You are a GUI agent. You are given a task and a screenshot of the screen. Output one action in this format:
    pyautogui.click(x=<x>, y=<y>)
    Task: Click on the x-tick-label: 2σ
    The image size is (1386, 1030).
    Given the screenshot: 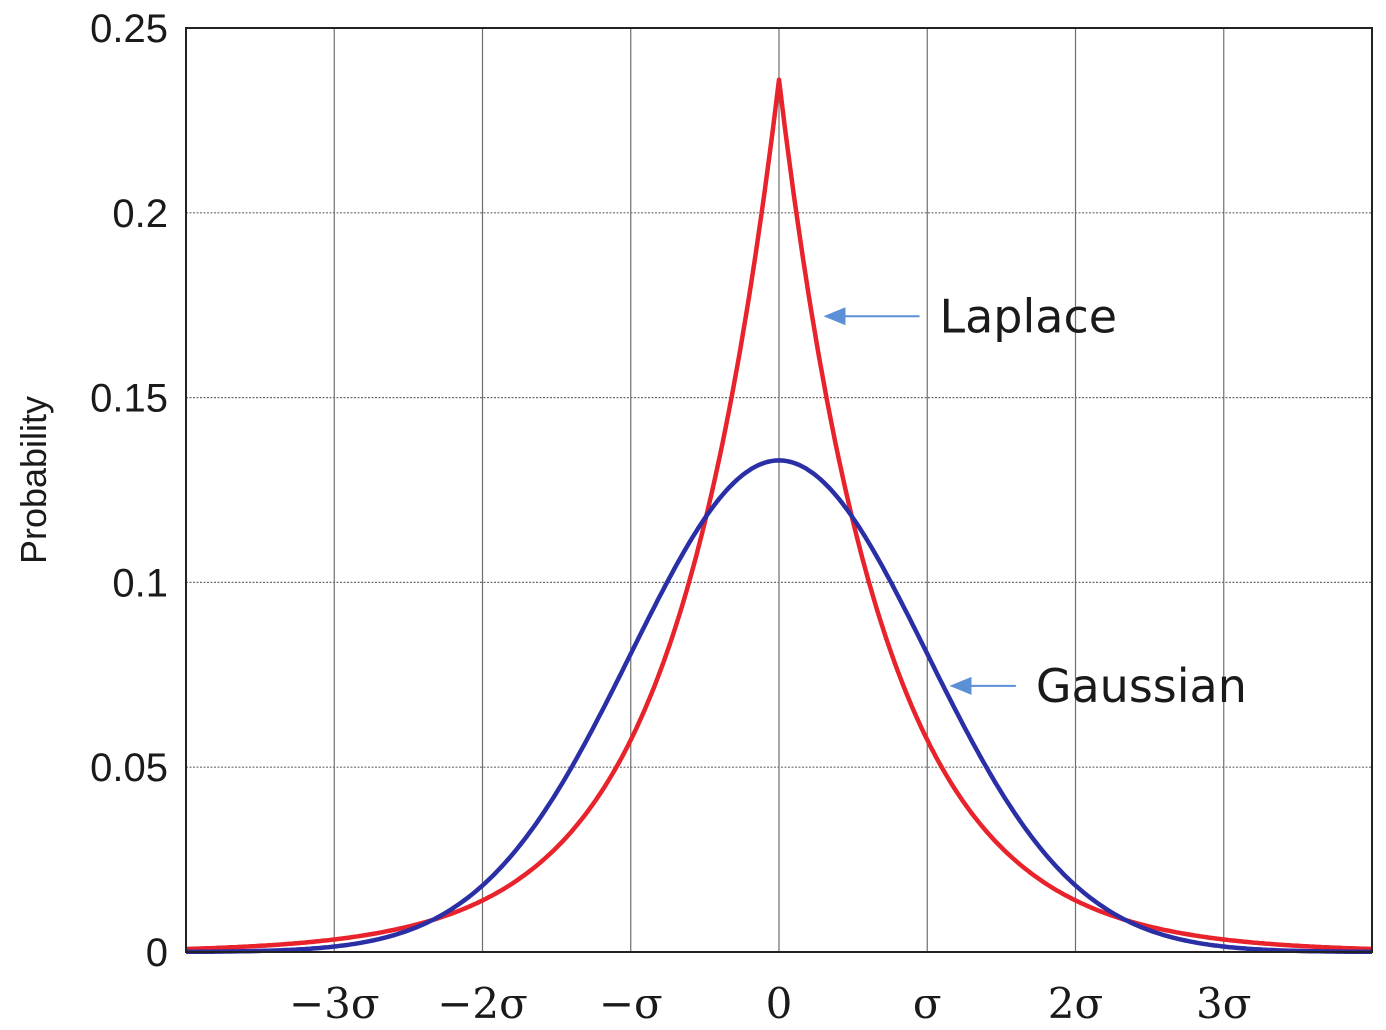 What is the action you would take?
    pyautogui.click(x=1075, y=1003)
    